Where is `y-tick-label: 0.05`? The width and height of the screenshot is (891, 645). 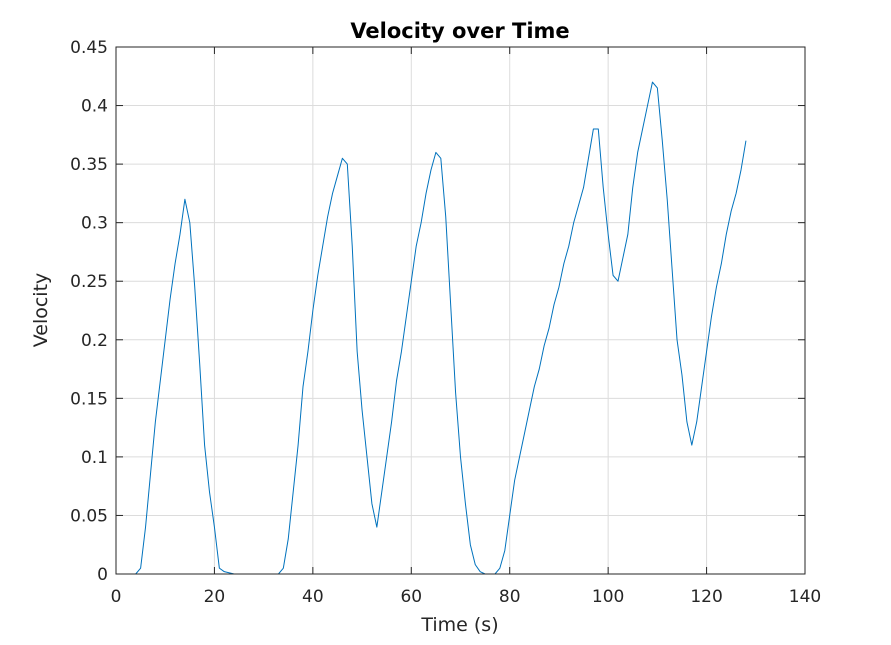 y-tick-label: 0.05 is located at coordinates (89, 516).